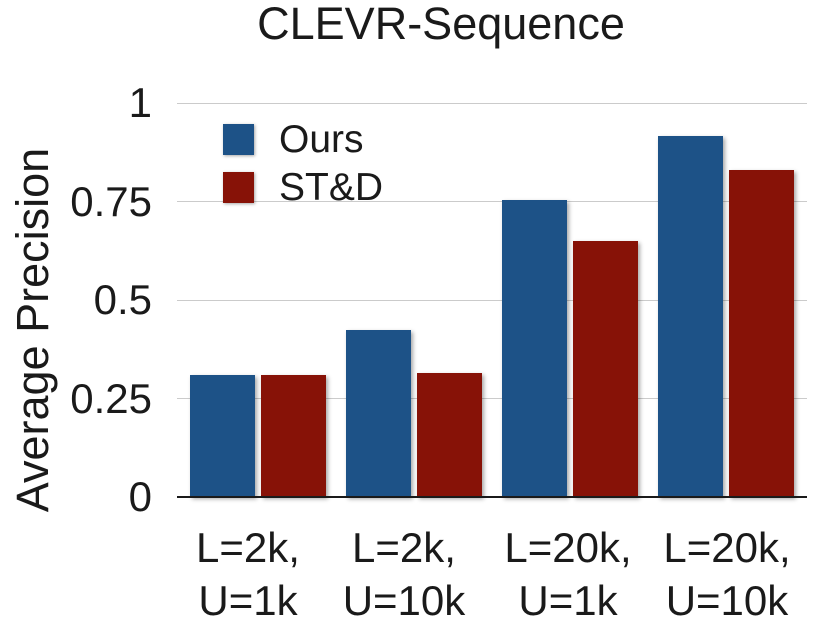  Describe the element at coordinates (568, 572) in the screenshot. I see `x-tick-label-group3: L=20k, U=1k` at that location.